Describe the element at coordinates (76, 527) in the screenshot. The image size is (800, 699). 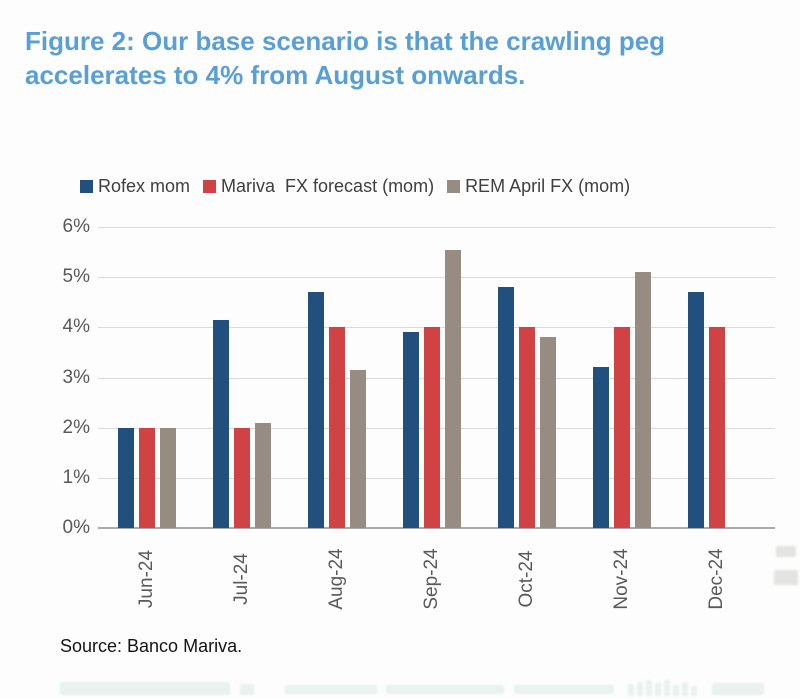
I see `y-tick-label-0pct: 0%` at that location.